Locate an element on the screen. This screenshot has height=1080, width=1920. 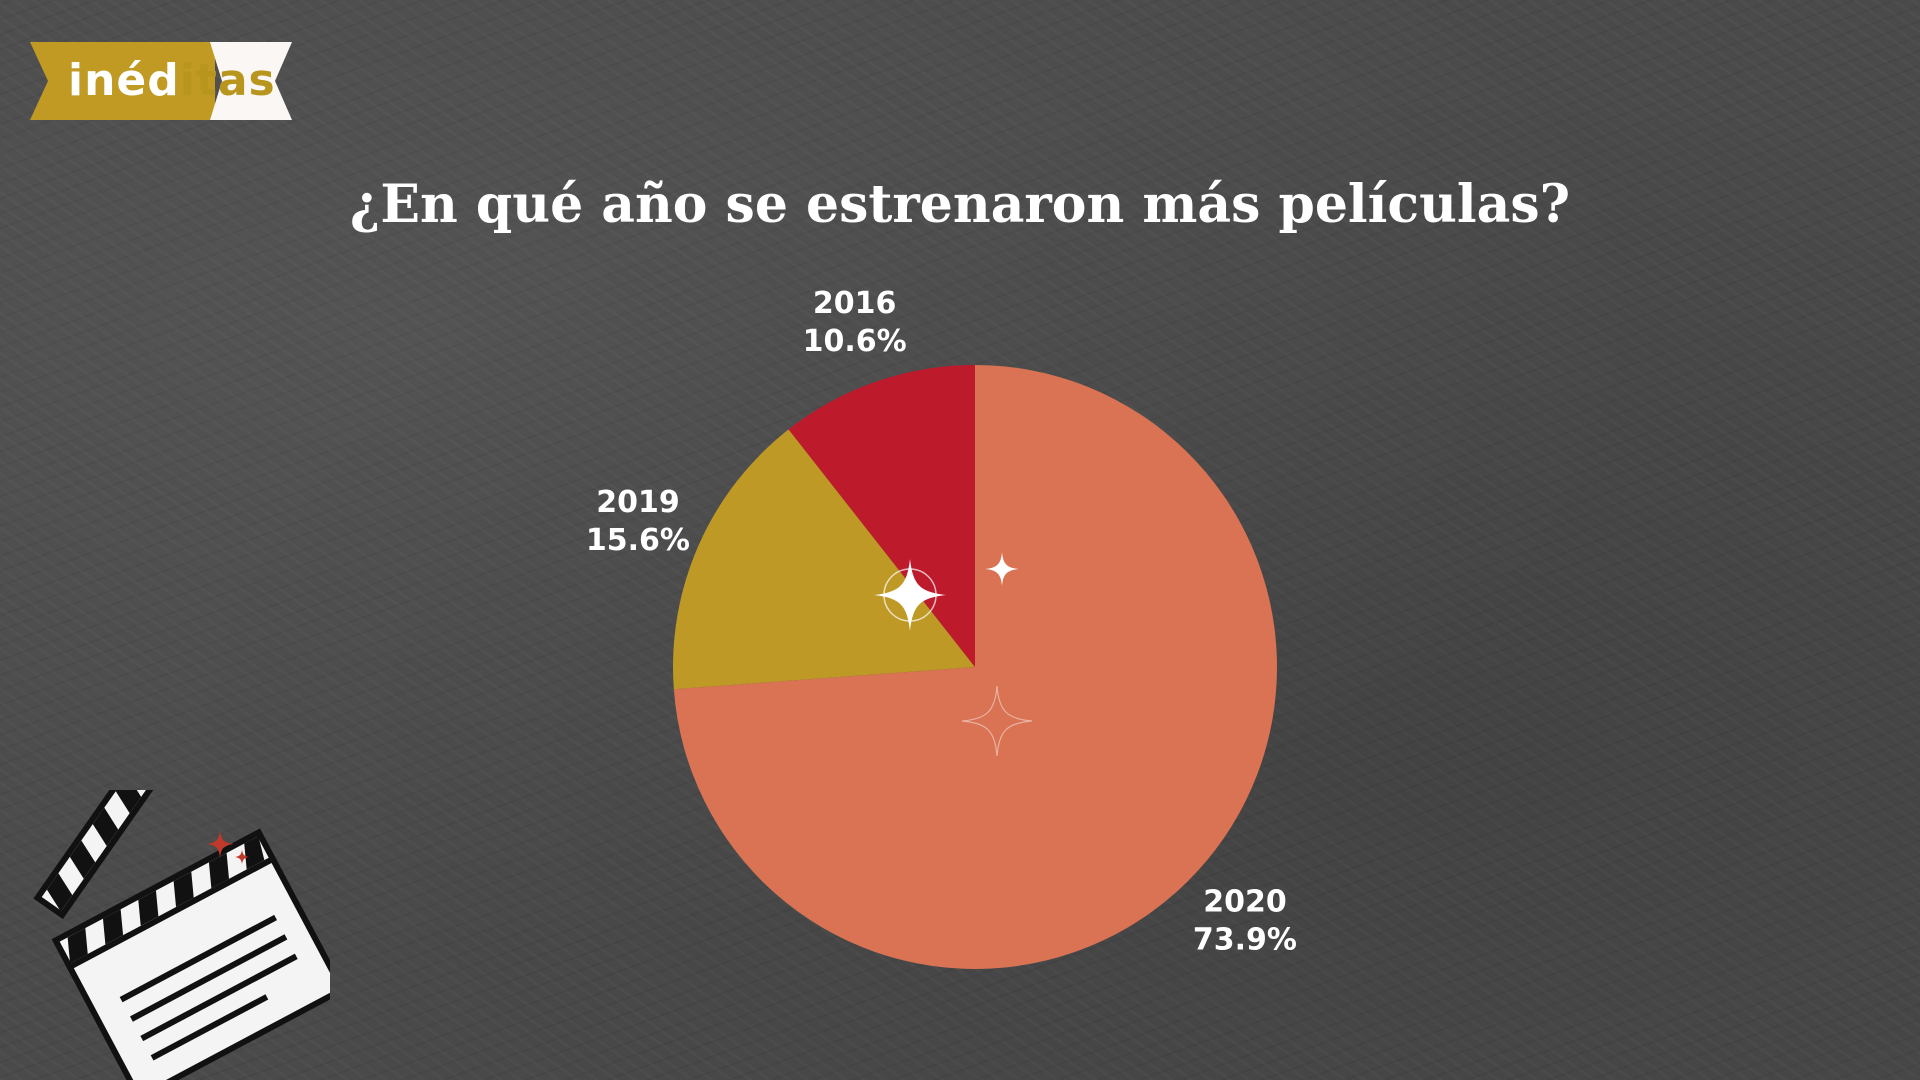
slice-category-label: 2019 is located at coordinates (638, 502).